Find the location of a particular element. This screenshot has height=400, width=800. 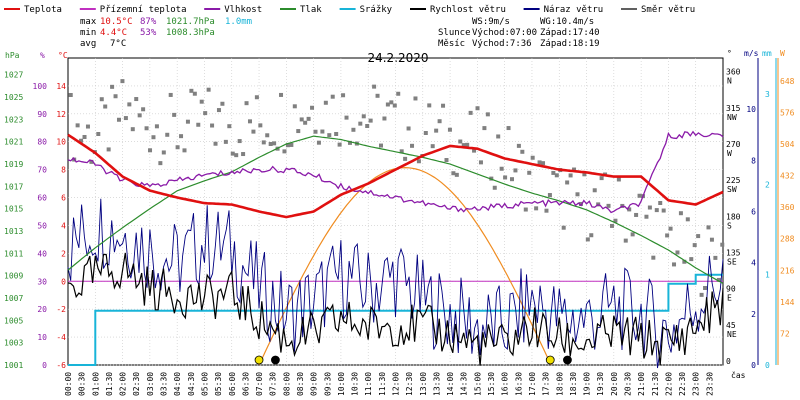

x-tick-label: 12:00 is located at coordinates (396, 384).